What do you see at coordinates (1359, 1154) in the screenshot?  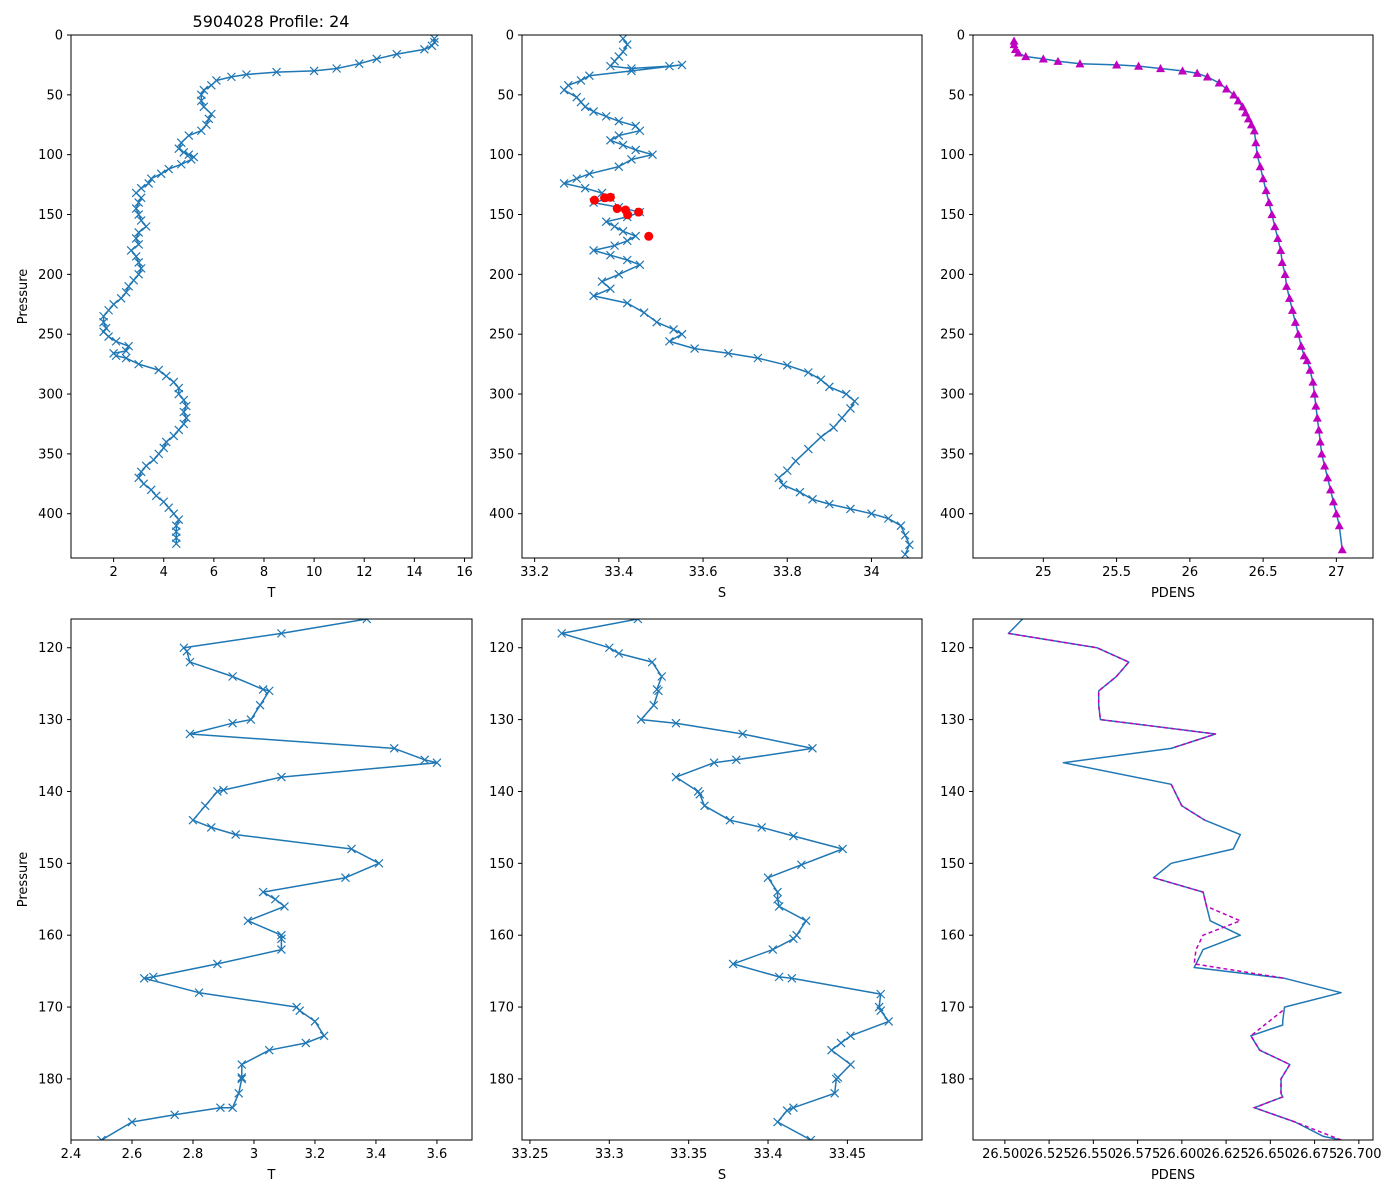 I see `x-tick-label: 26.700` at bounding box center [1359, 1154].